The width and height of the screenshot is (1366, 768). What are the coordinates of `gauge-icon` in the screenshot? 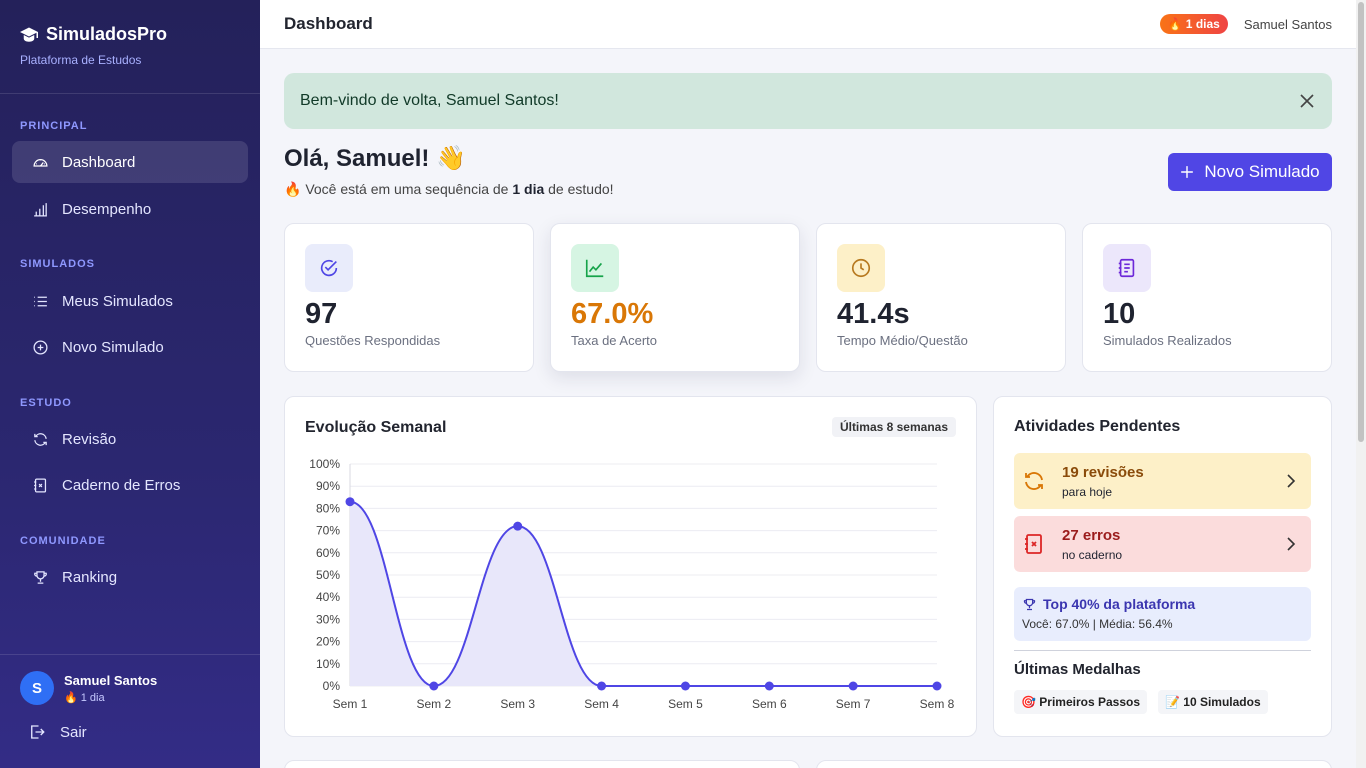 It's located at (40, 162).